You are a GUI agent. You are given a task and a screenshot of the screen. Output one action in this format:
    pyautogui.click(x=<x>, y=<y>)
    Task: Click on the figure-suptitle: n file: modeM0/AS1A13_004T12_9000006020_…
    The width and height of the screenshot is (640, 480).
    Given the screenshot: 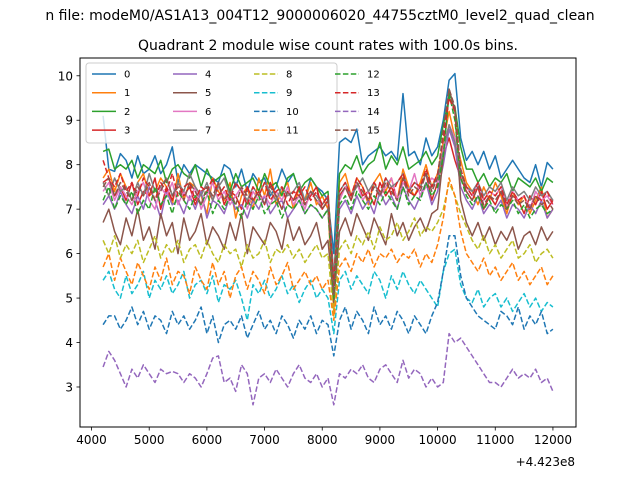 What is the action you would take?
    pyautogui.click(x=319, y=16)
    